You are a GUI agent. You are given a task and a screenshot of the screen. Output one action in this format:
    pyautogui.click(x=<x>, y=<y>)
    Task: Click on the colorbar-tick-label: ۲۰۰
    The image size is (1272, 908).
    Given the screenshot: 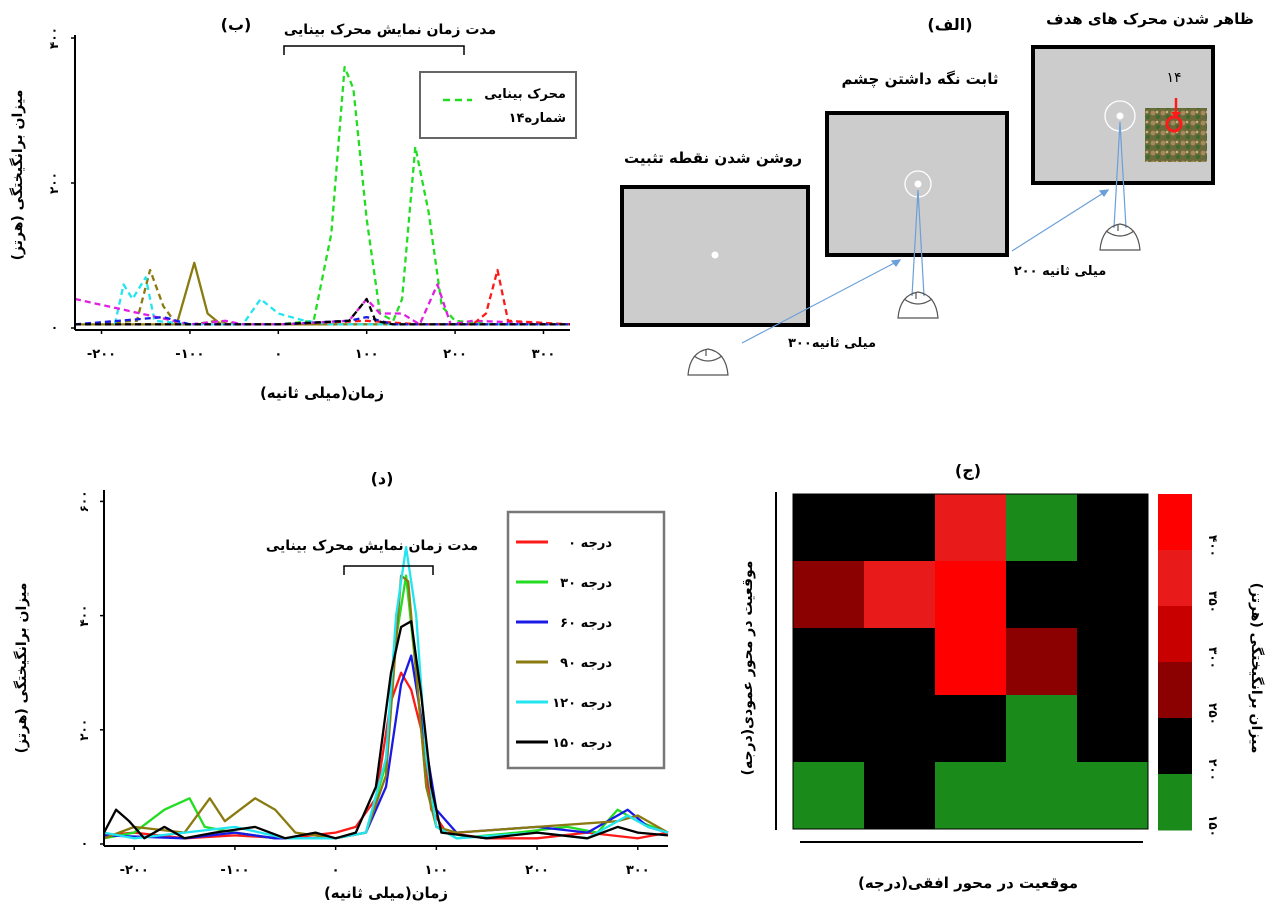 What is the action you would take?
    pyautogui.click(x=1213, y=770)
    